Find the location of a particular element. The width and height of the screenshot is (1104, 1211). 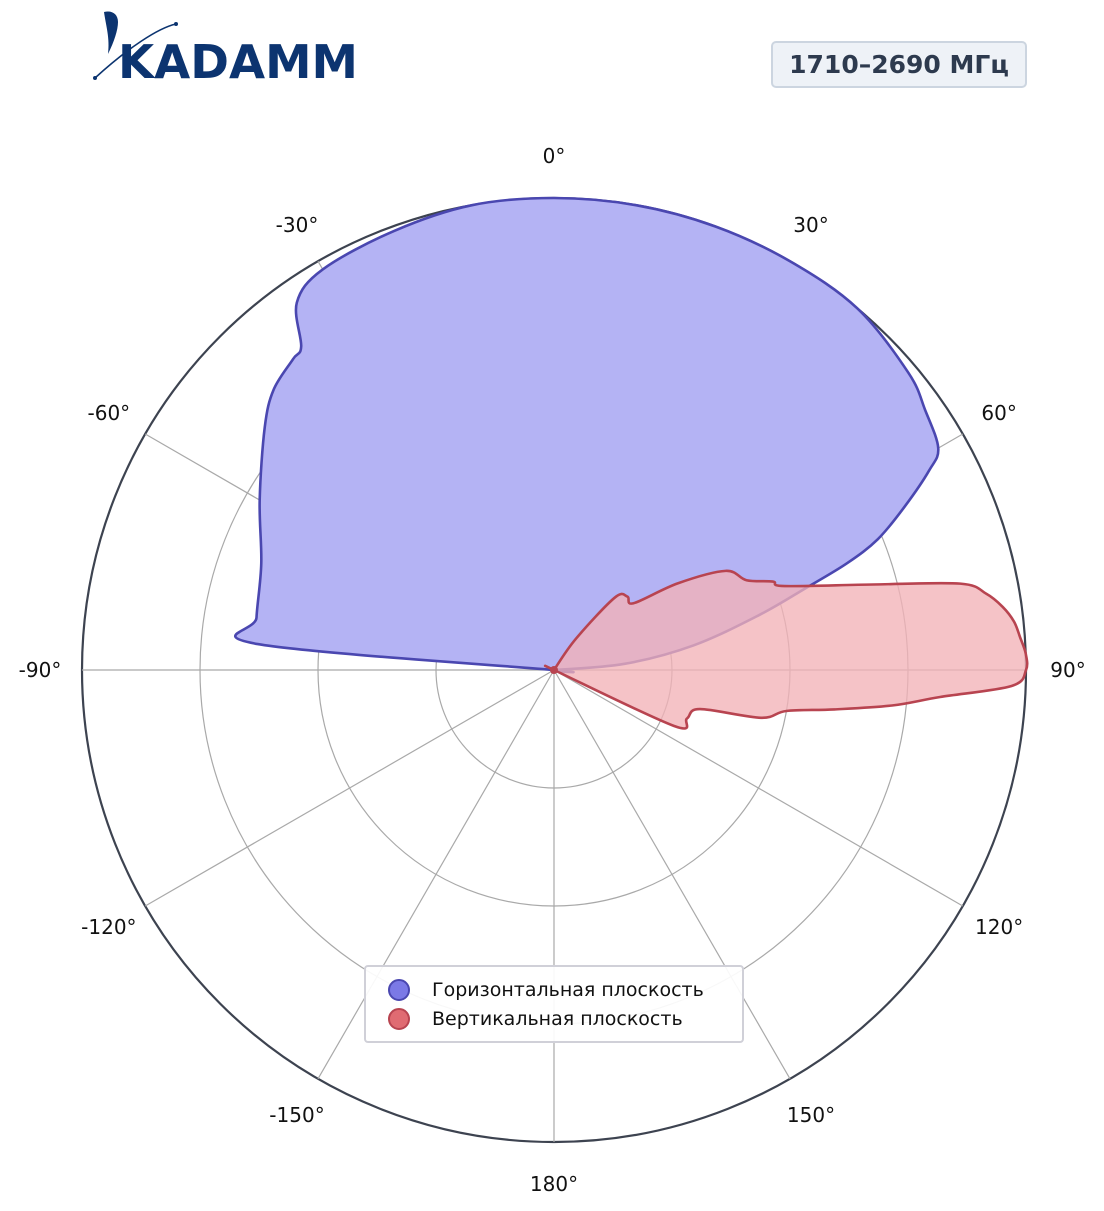

origin-point is located at coordinates (554, 670).